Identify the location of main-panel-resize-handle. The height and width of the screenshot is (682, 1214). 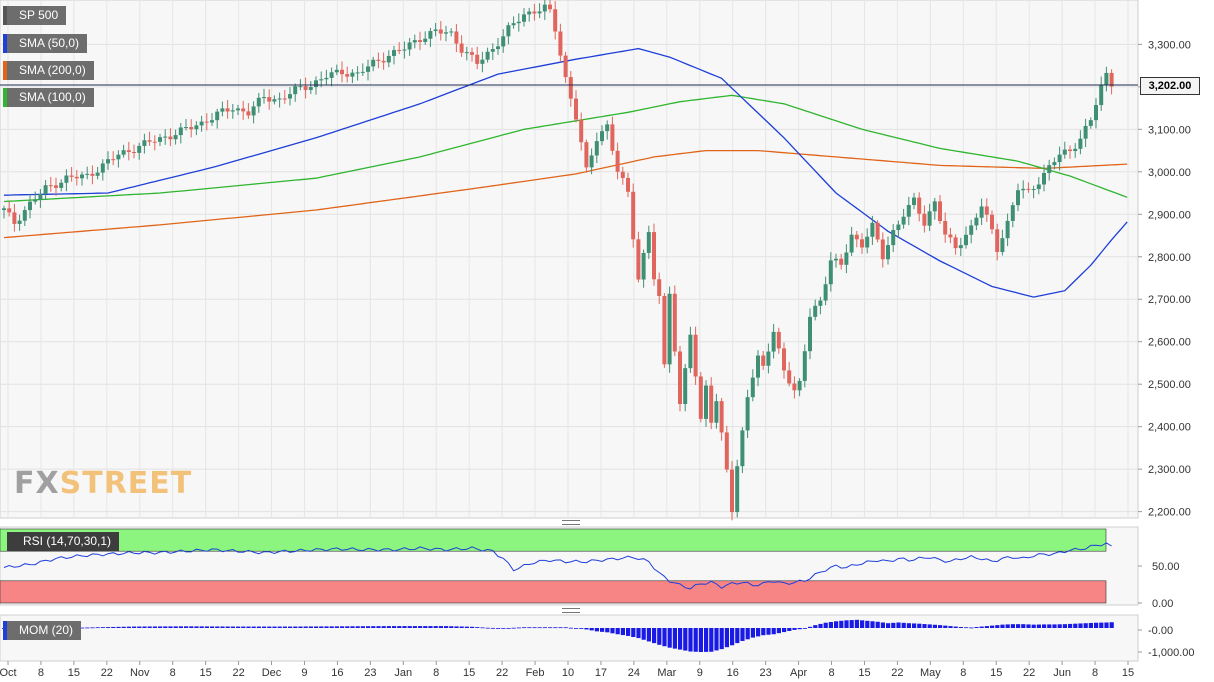
(571, 522).